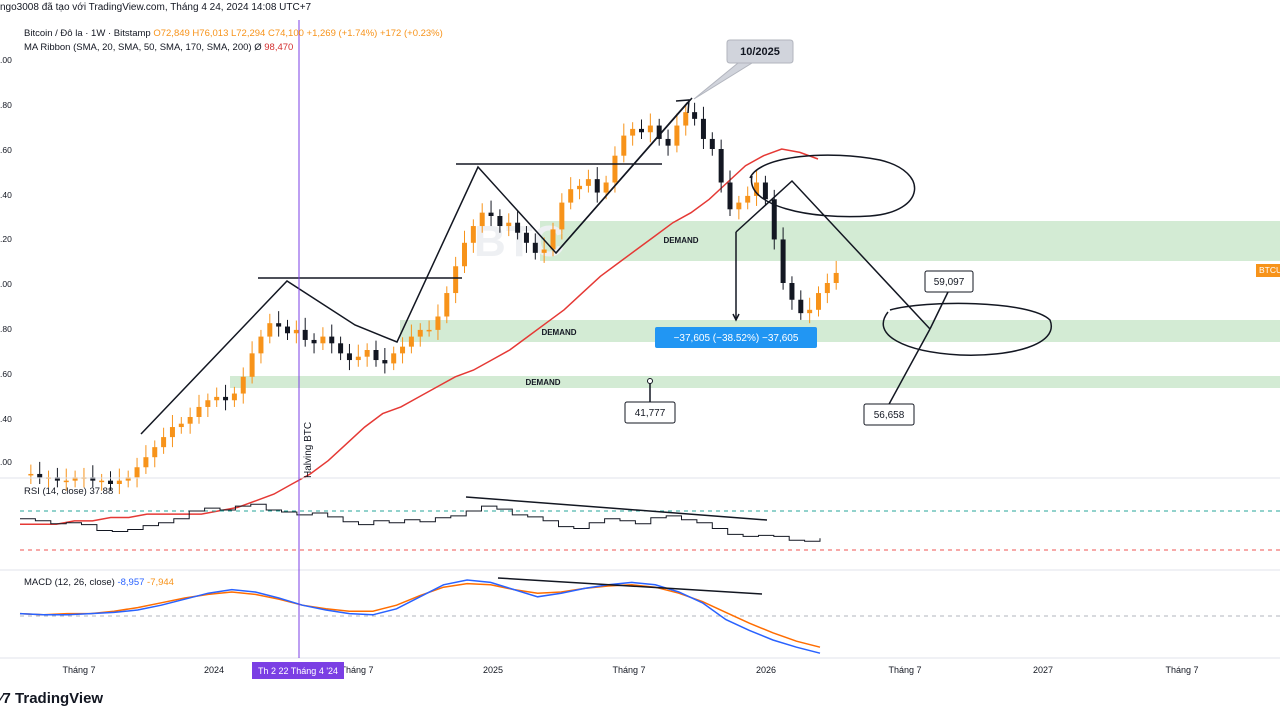  Describe the element at coordinates (228, 33) in the screenshot. I see `ohlc-values: O72,849 H76,013 L72,294 C74,100` at that location.